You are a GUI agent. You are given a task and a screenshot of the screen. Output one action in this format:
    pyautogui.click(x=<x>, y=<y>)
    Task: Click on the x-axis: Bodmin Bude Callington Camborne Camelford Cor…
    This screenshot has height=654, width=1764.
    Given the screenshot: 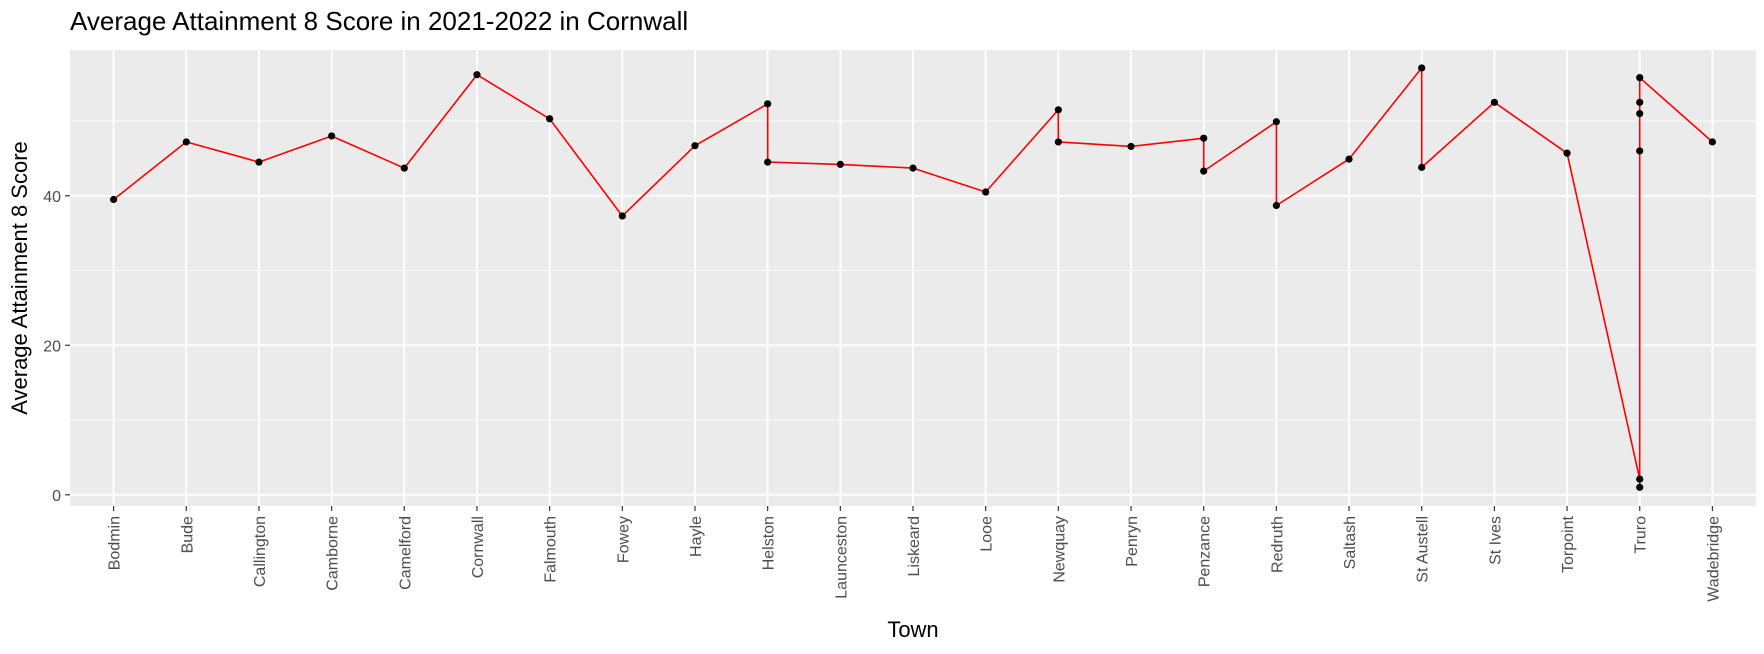 What is the action you would take?
    pyautogui.click(x=914, y=554)
    